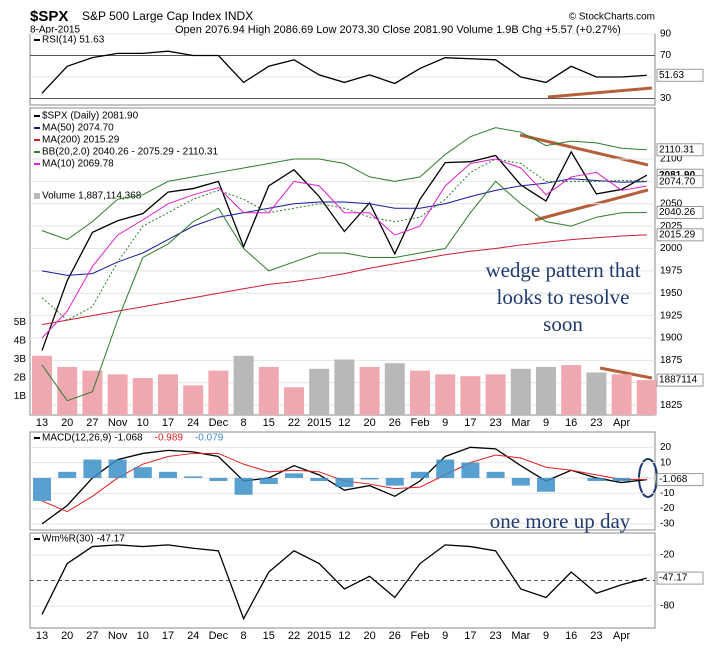  What do you see at coordinates (612, 17) in the screenshot?
I see `source: © StockCharts.com` at bounding box center [612, 17].